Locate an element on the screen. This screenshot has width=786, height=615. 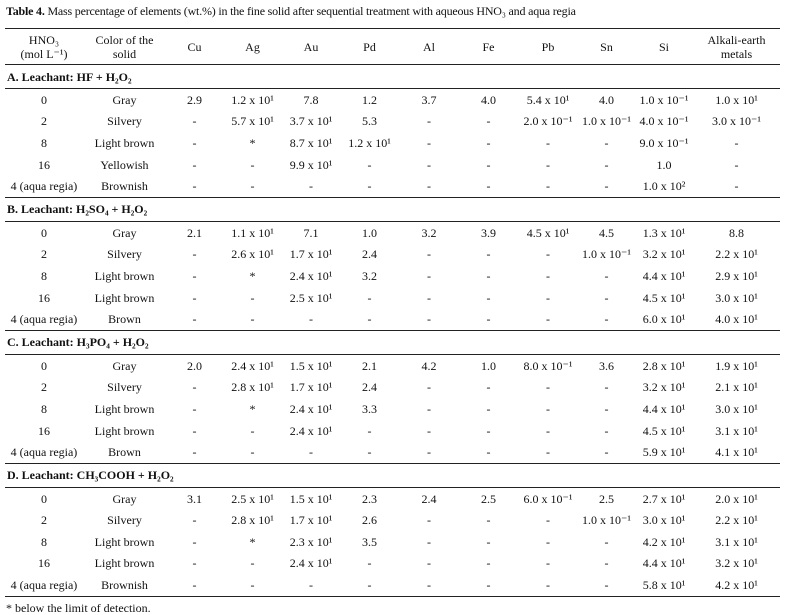
section-header-row: A. Leachant: HF + H₂O₂ is located at coordinates (392, 76).